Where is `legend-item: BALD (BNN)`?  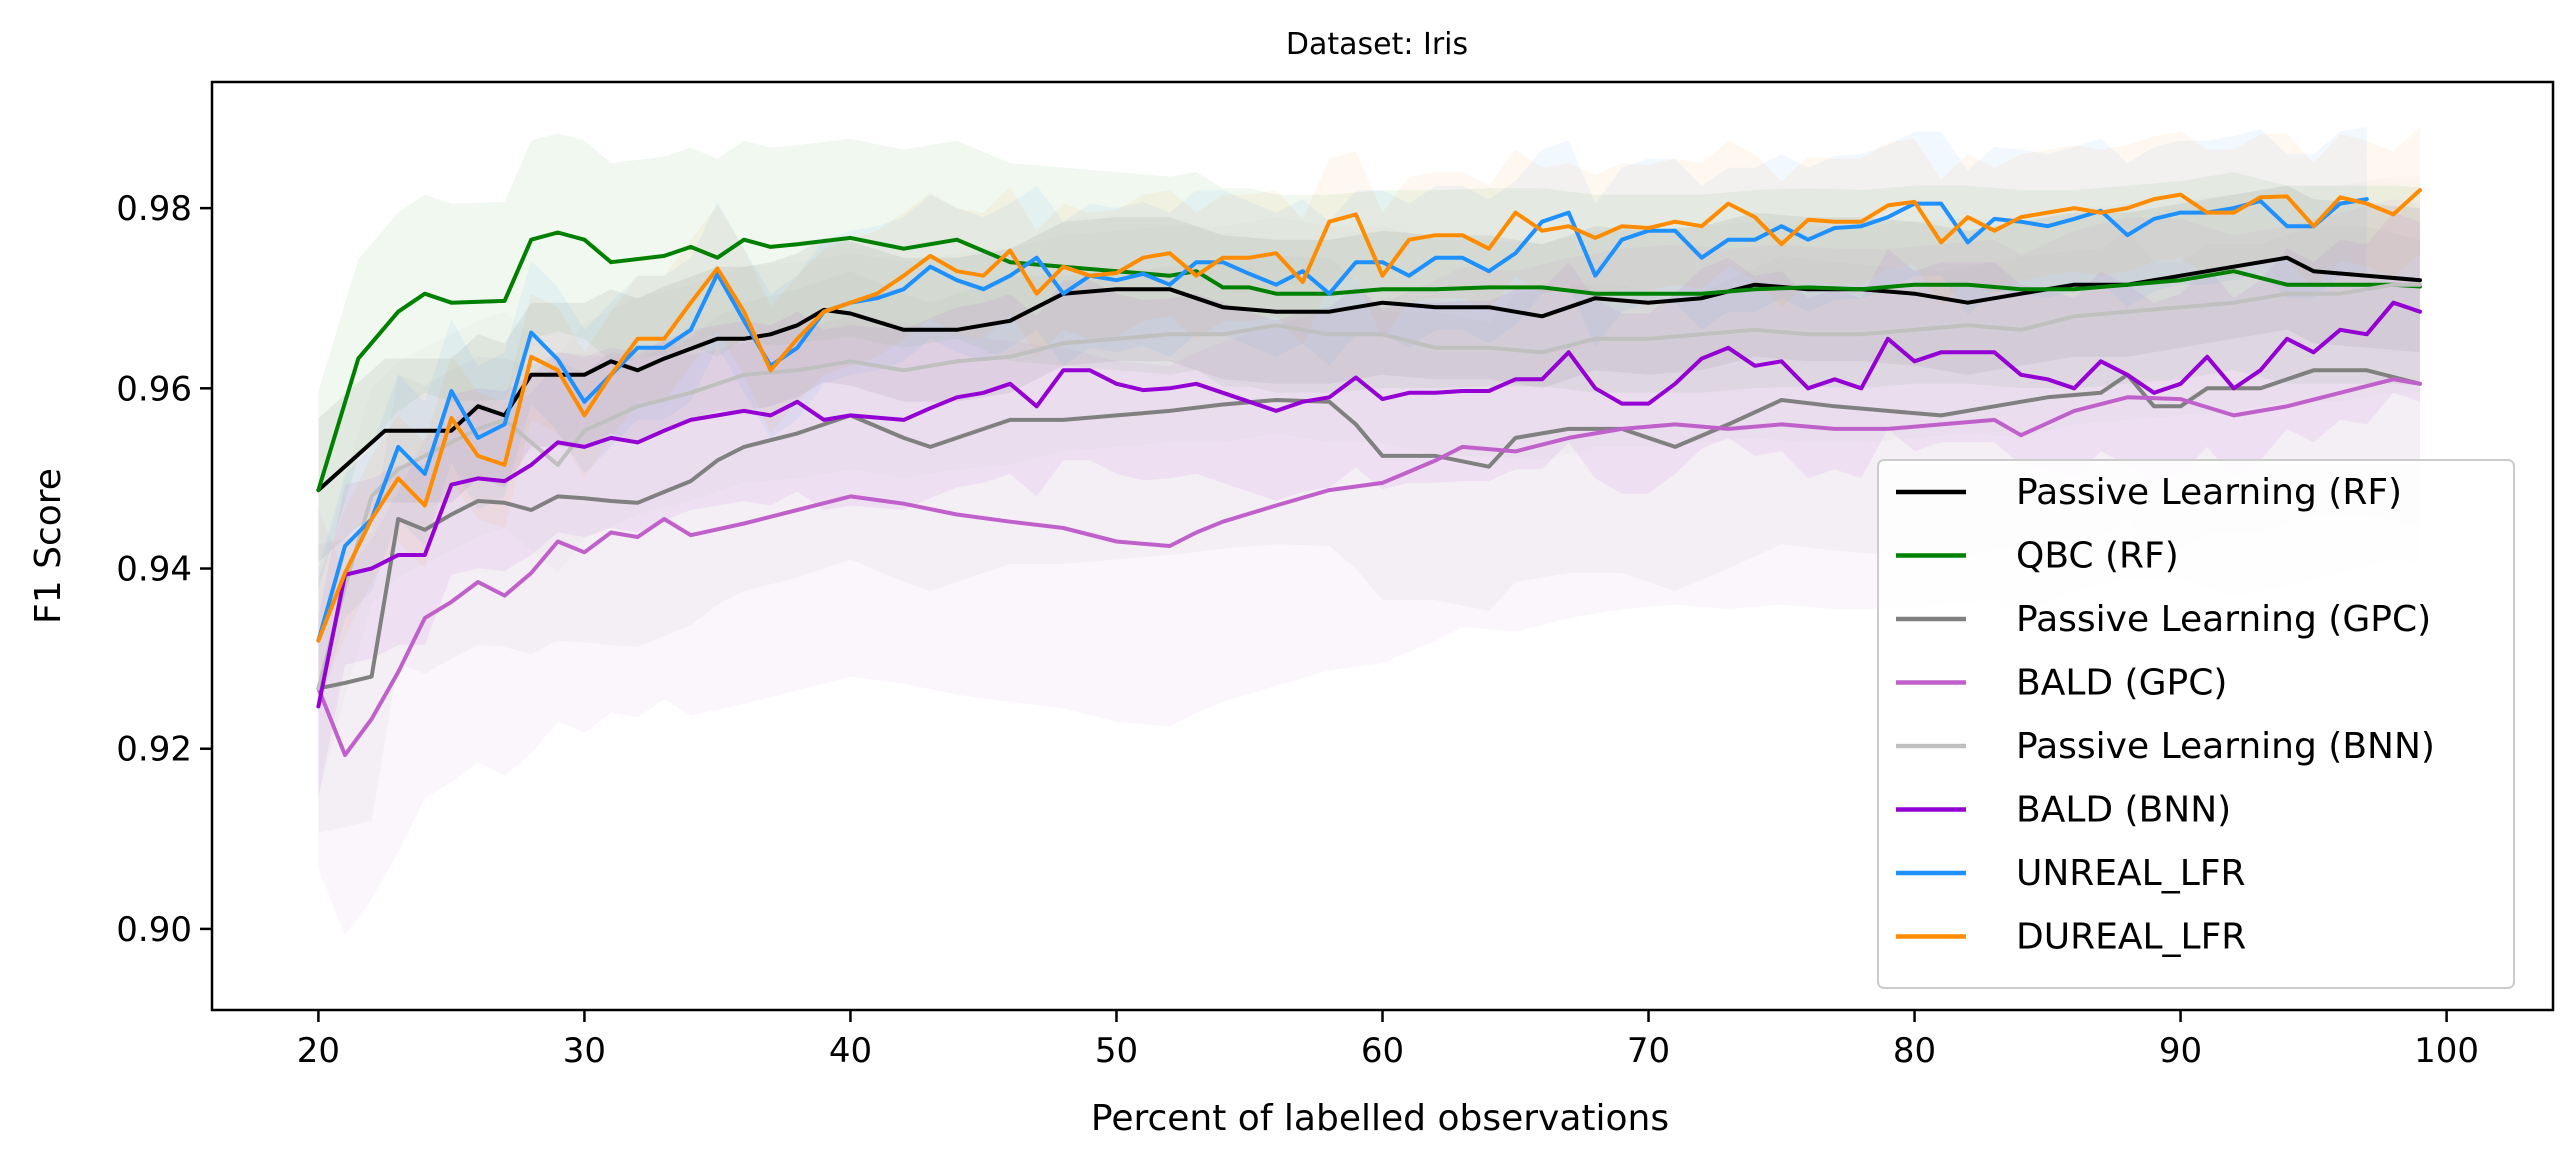
legend-item: BALD (BNN) is located at coordinates (2063, 810).